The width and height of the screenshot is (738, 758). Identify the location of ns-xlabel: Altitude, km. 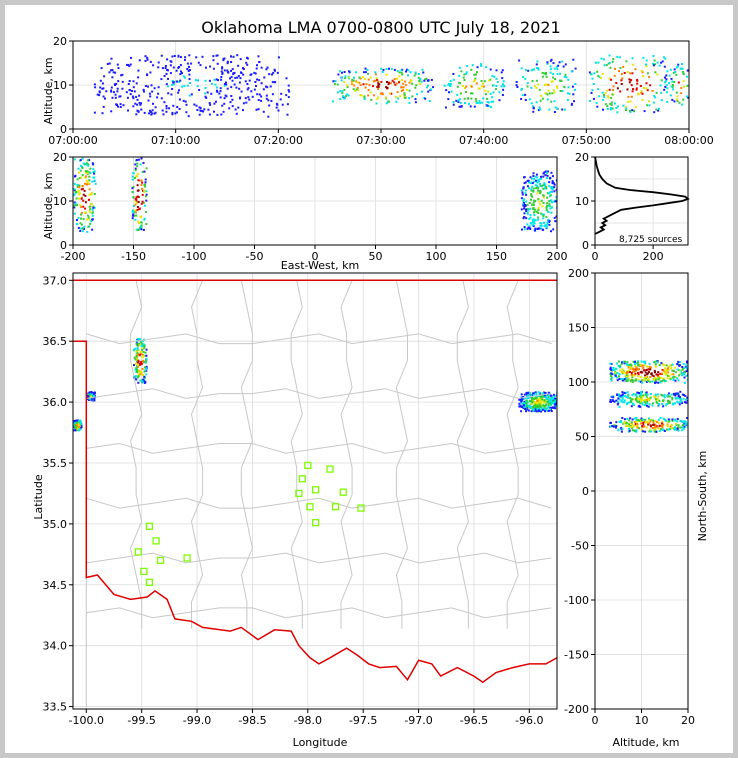
(645, 742).